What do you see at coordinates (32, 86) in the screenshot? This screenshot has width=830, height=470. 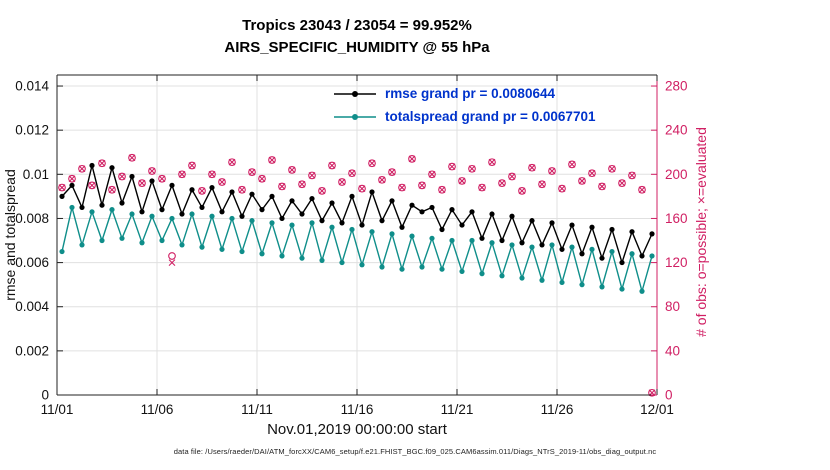 I see `y-tick-label-left: 0.014` at bounding box center [32, 86].